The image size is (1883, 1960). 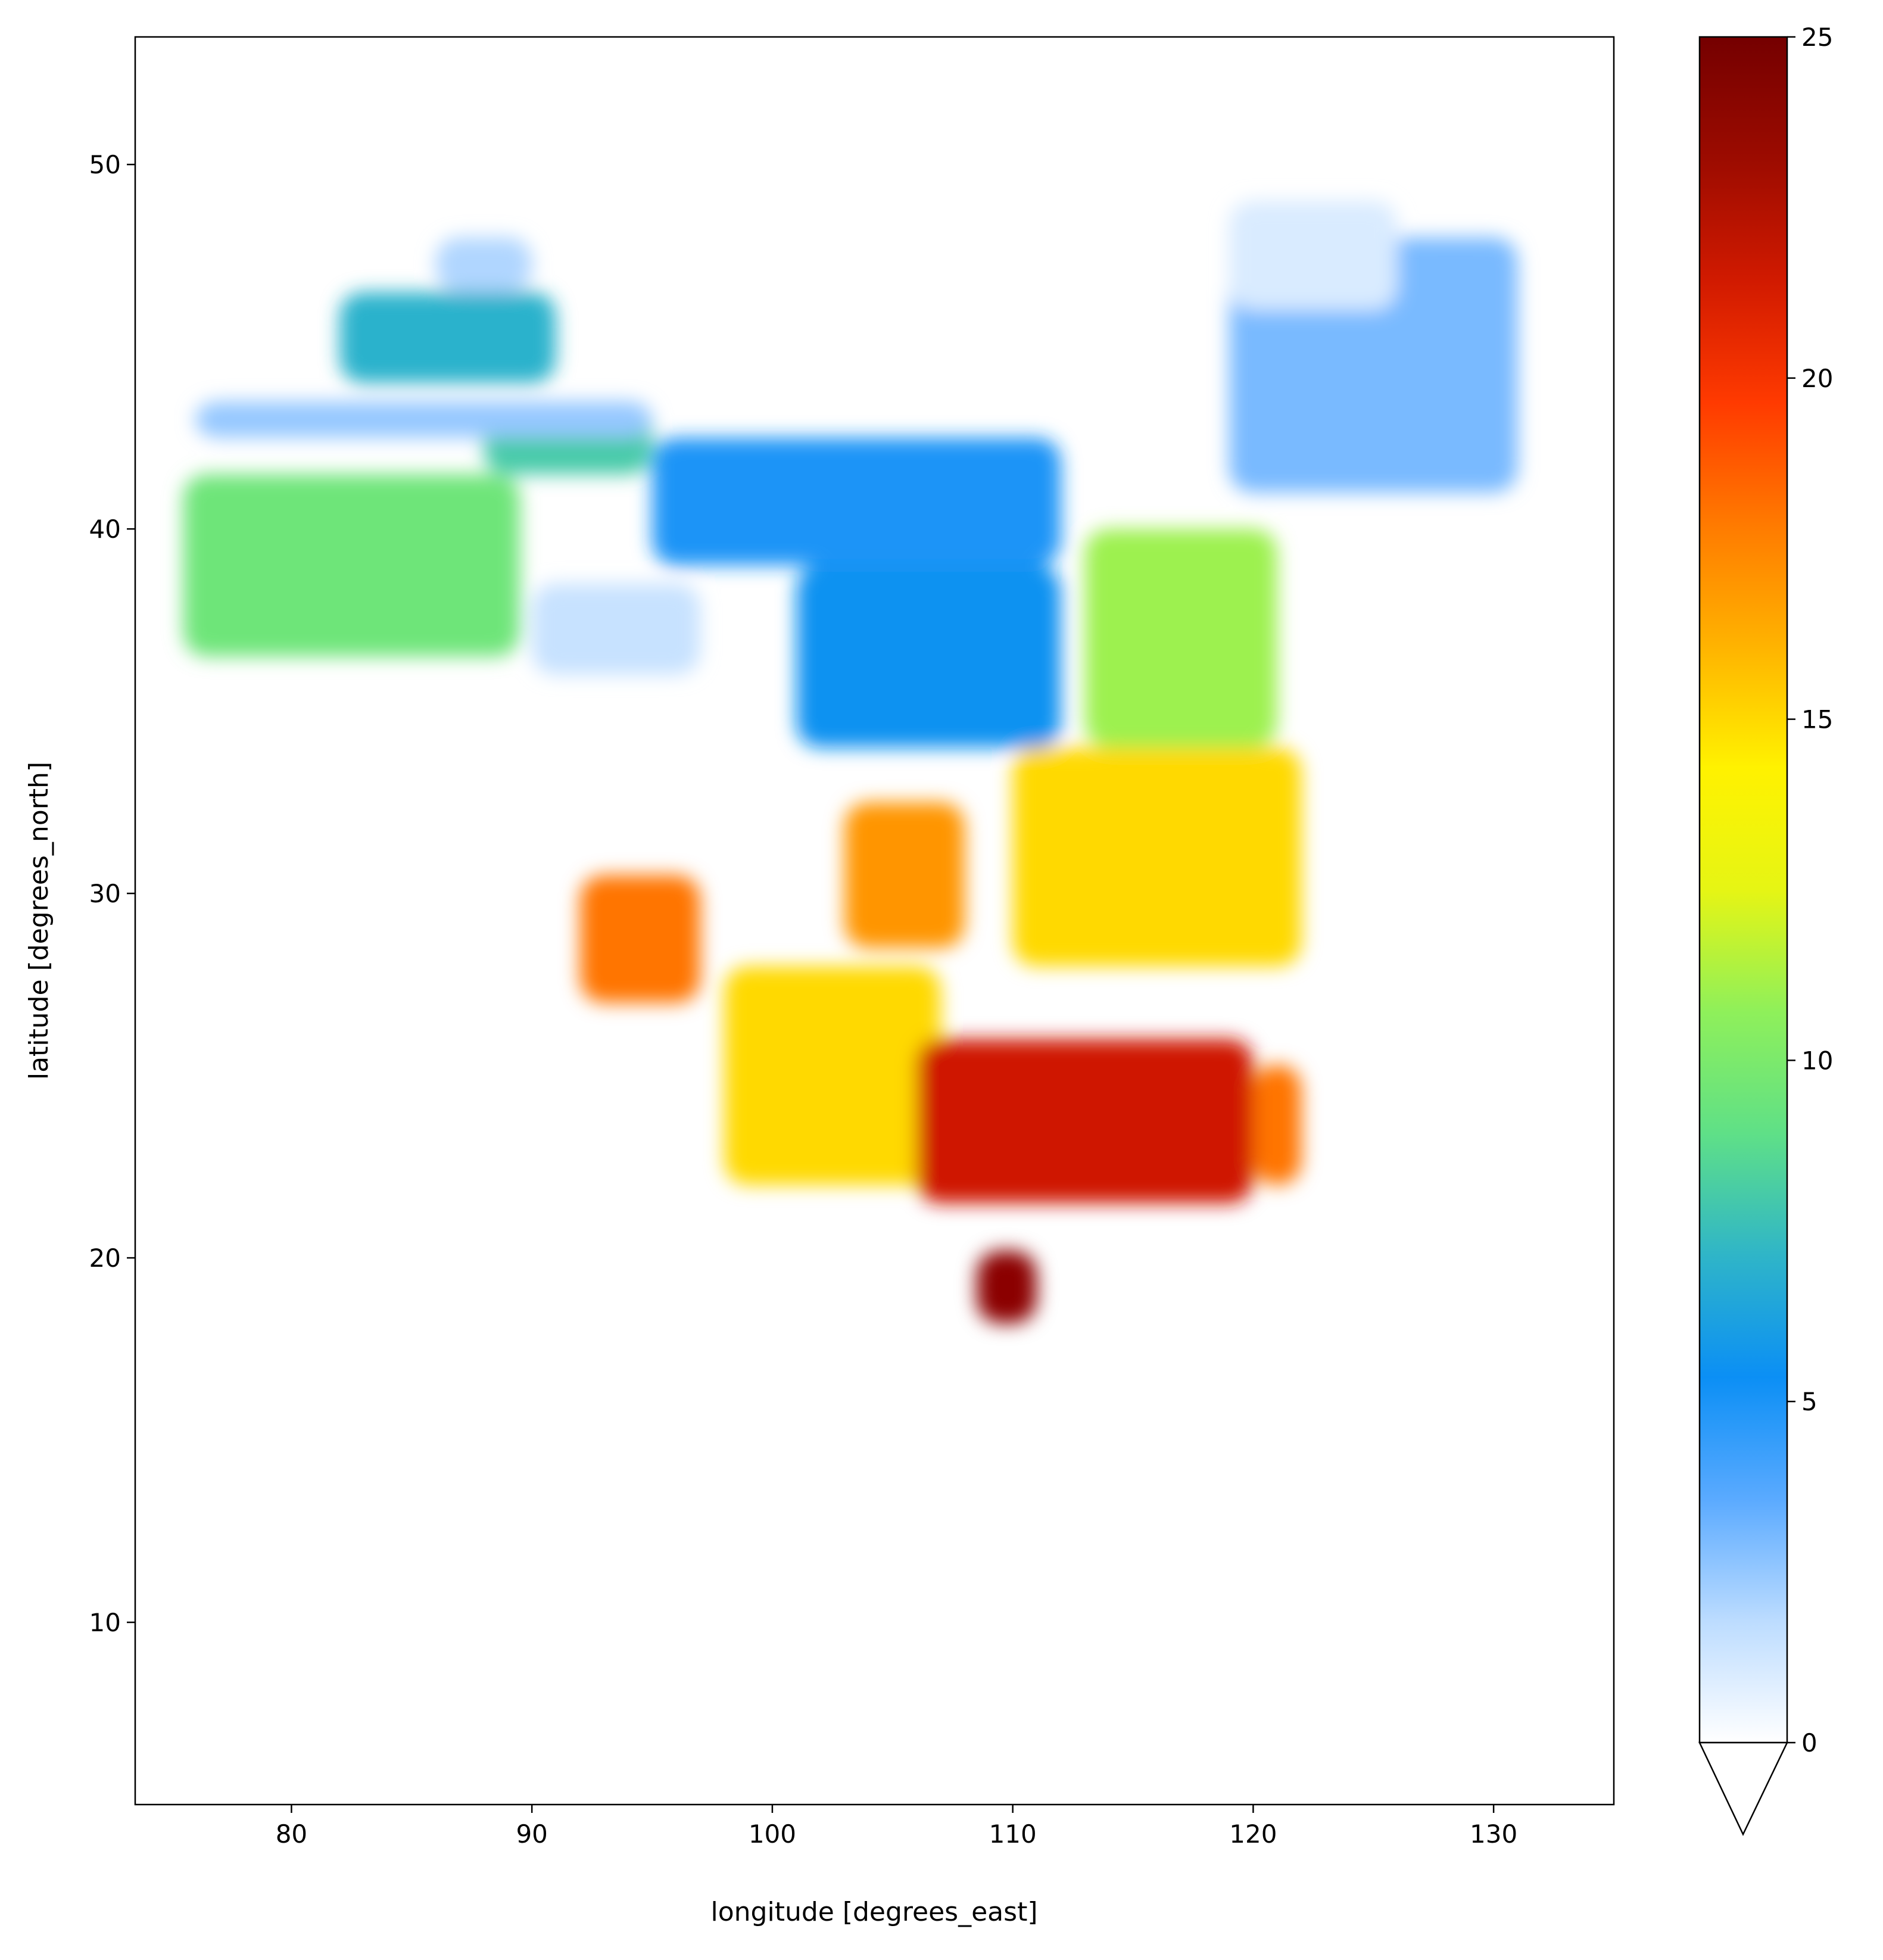 What do you see at coordinates (105, 164) in the screenshot?
I see `y-tick-label: 50` at bounding box center [105, 164].